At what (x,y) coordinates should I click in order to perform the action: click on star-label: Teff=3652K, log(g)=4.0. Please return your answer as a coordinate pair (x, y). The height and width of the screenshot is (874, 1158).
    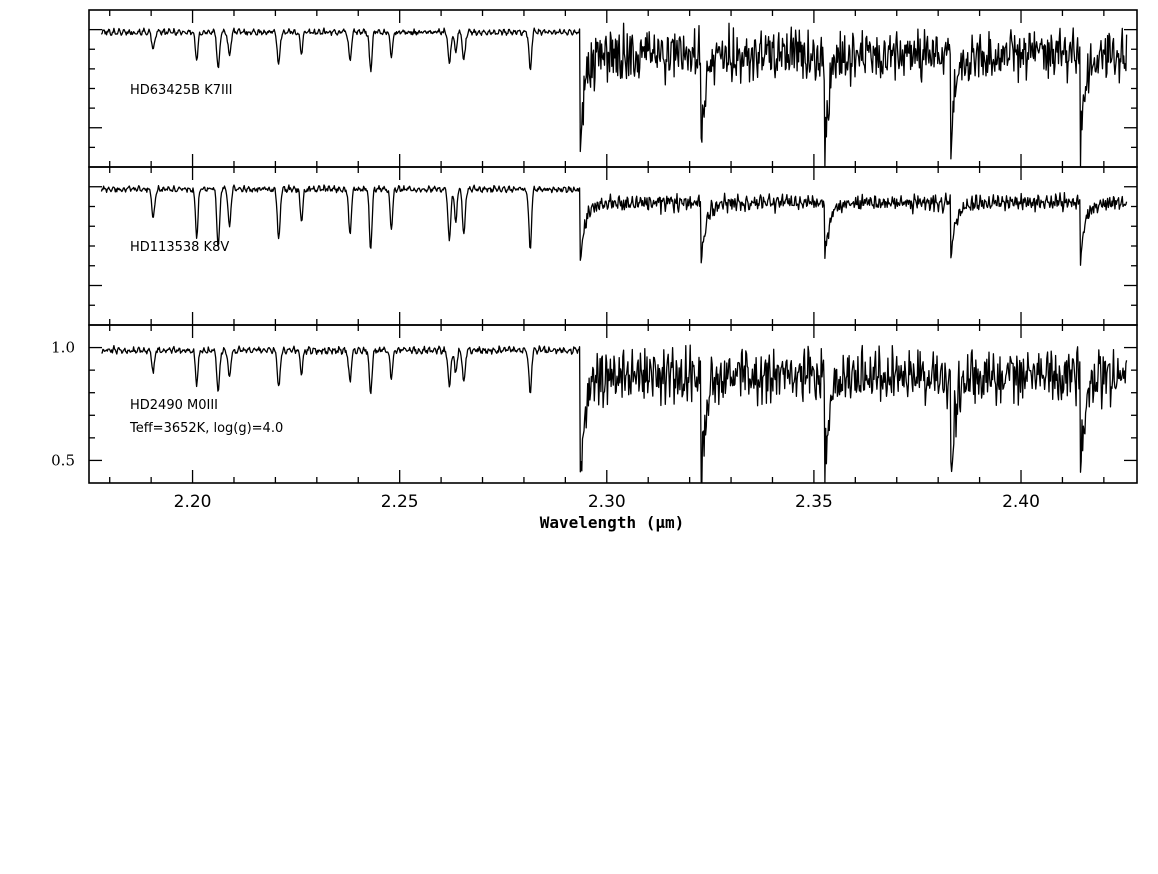
    Looking at the image, I should click on (206, 428).